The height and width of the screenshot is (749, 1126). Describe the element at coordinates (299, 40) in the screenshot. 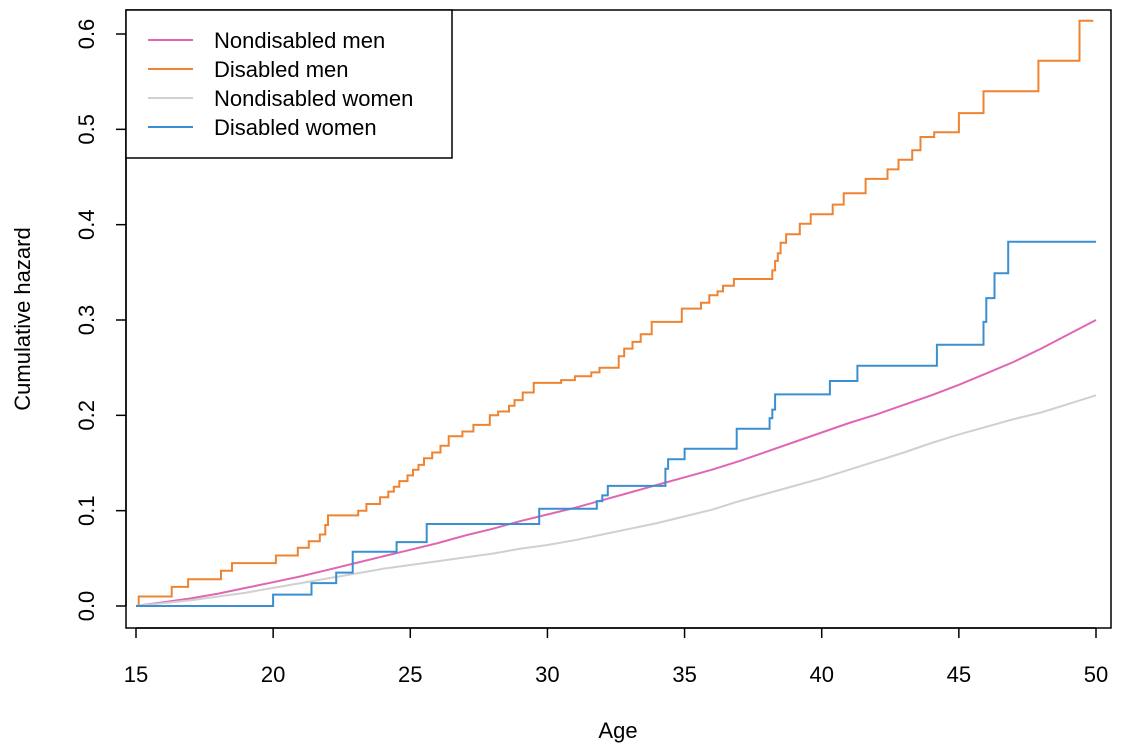

I see `legend-label-nondisabled-men: Nondisabled men` at that location.